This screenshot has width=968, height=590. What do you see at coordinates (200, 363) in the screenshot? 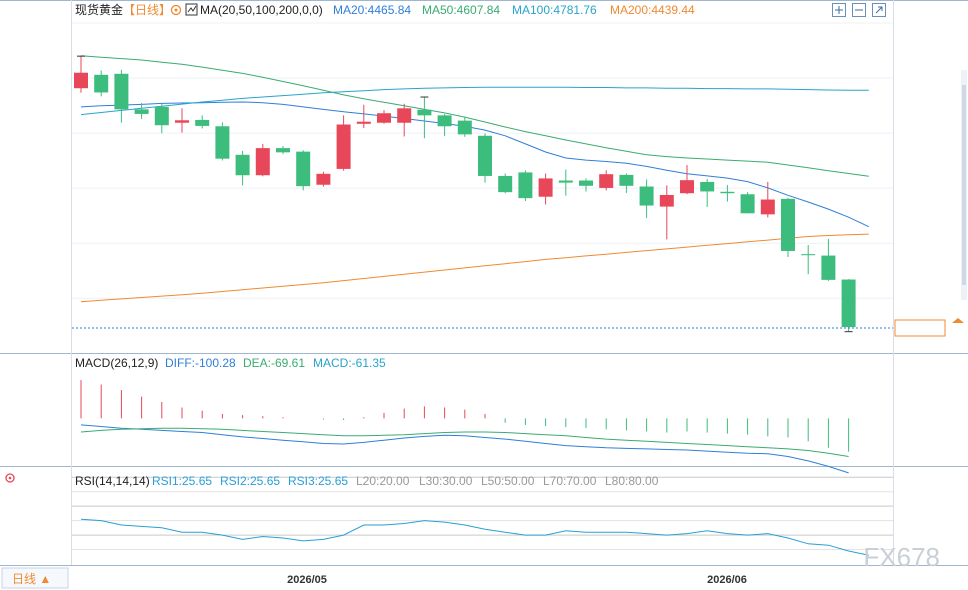
I see `macd-diff-value: DIFF:-100.28` at bounding box center [200, 363].